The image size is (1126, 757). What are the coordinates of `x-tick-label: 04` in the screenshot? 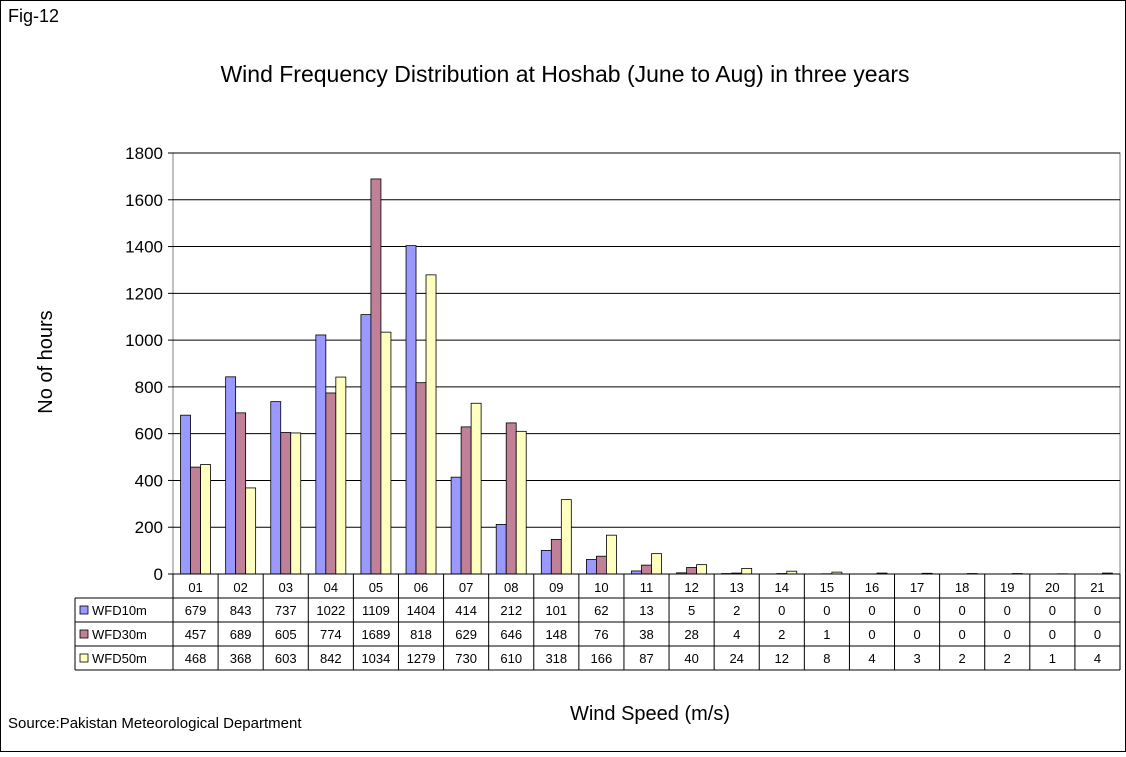 It's located at (331, 587).